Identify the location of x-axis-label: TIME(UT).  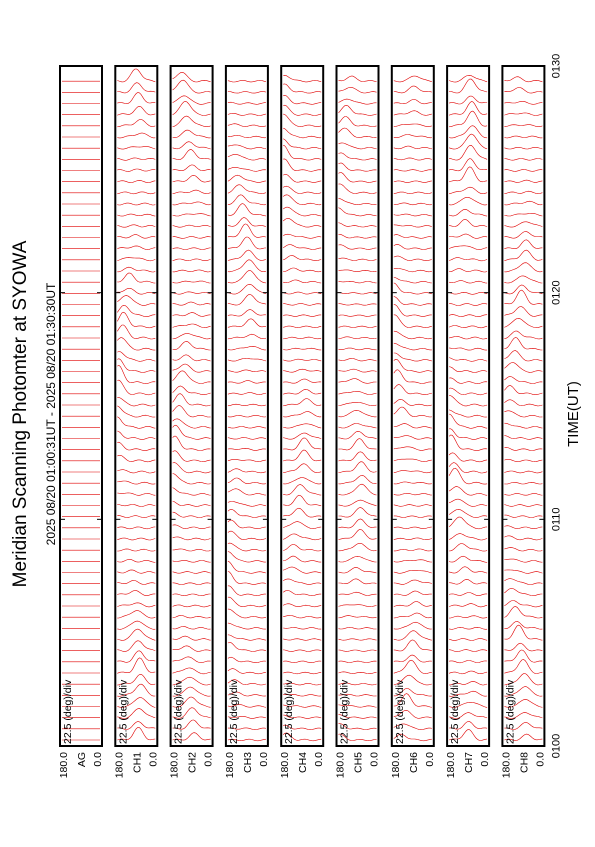
(573, 414).